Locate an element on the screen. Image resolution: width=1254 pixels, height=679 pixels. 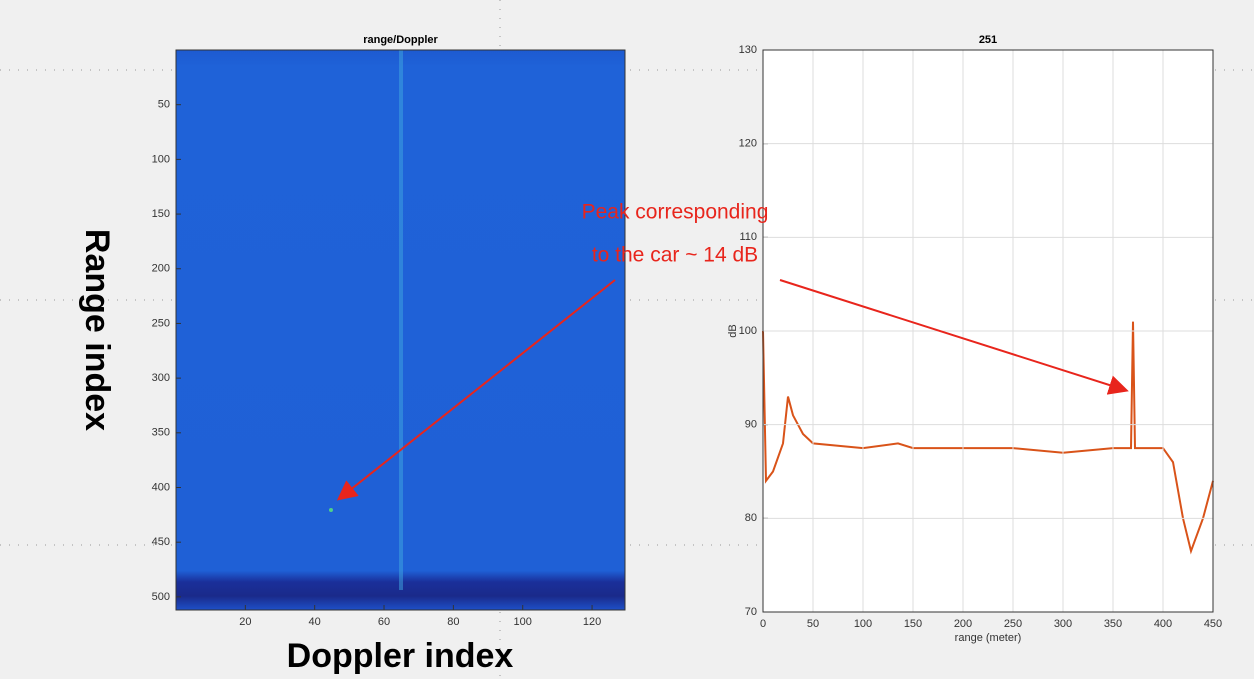
data-line is located at coordinates (988, 438).